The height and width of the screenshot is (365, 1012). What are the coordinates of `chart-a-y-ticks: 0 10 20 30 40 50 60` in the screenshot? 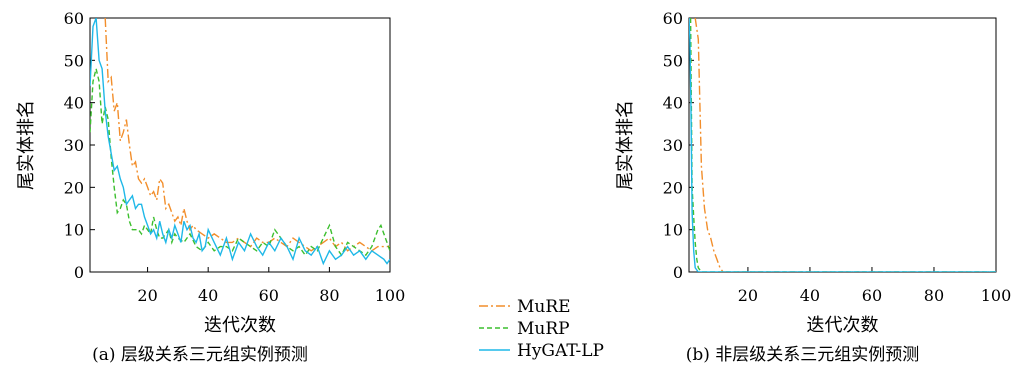 It's located at (79, 145).